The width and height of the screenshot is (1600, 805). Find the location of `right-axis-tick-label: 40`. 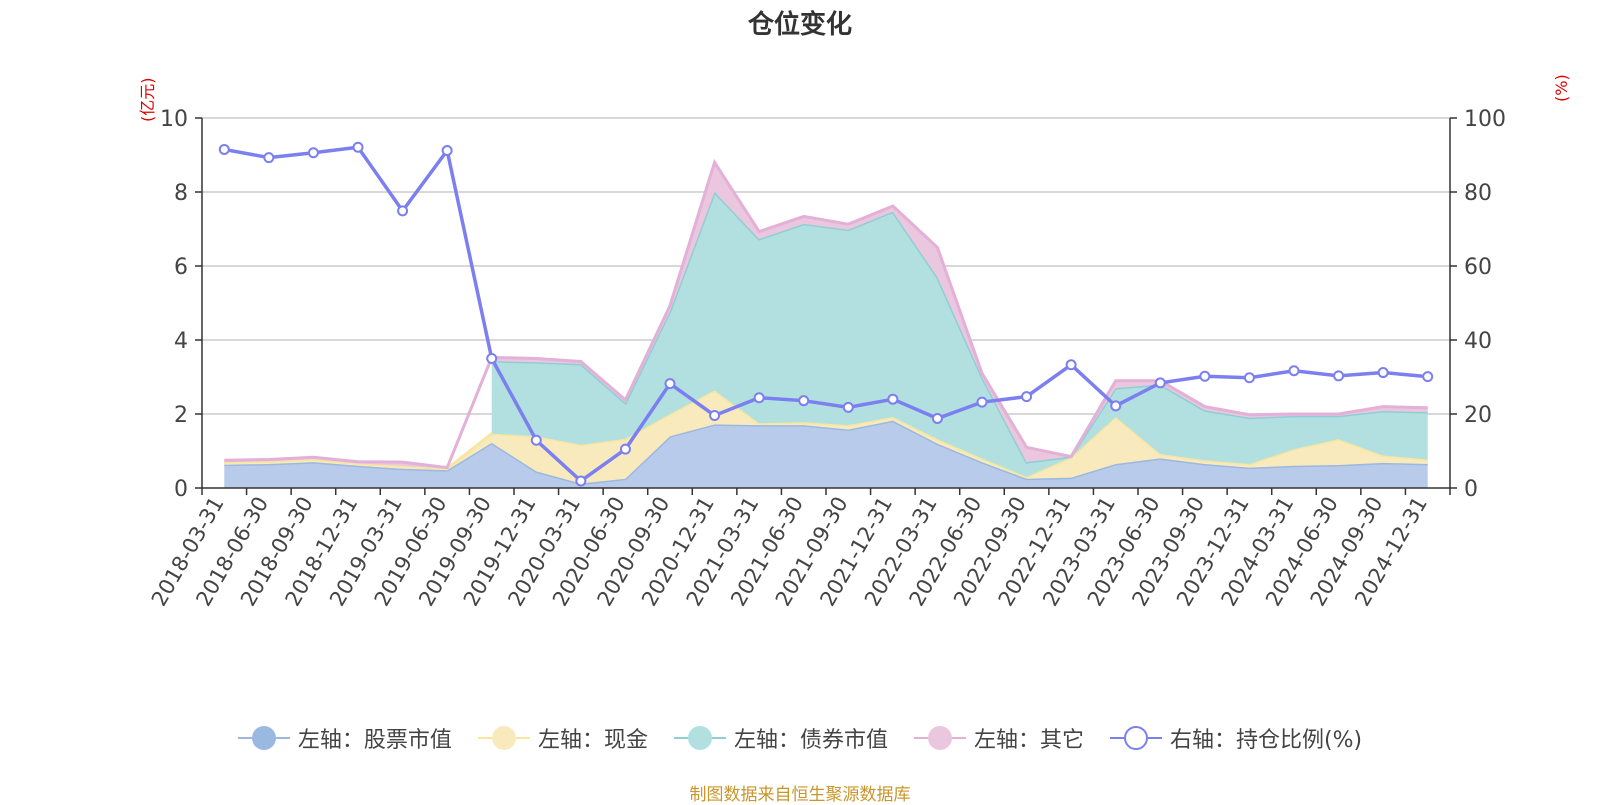

right-axis-tick-label: 40 is located at coordinates (1478, 341).